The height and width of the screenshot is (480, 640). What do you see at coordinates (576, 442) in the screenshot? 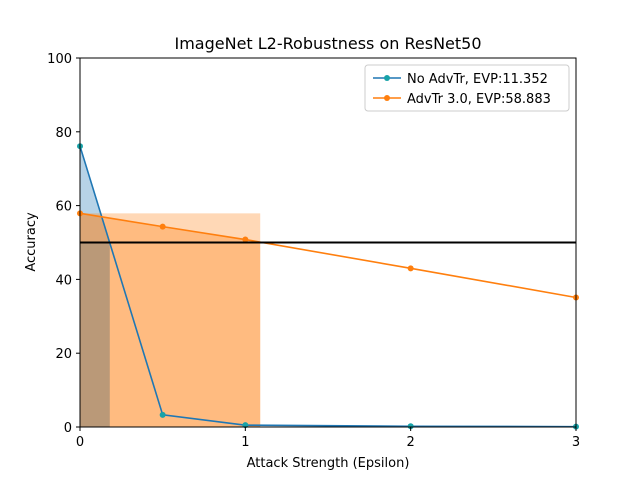
I see `x-tick-label: 3` at bounding box center [576, 442].